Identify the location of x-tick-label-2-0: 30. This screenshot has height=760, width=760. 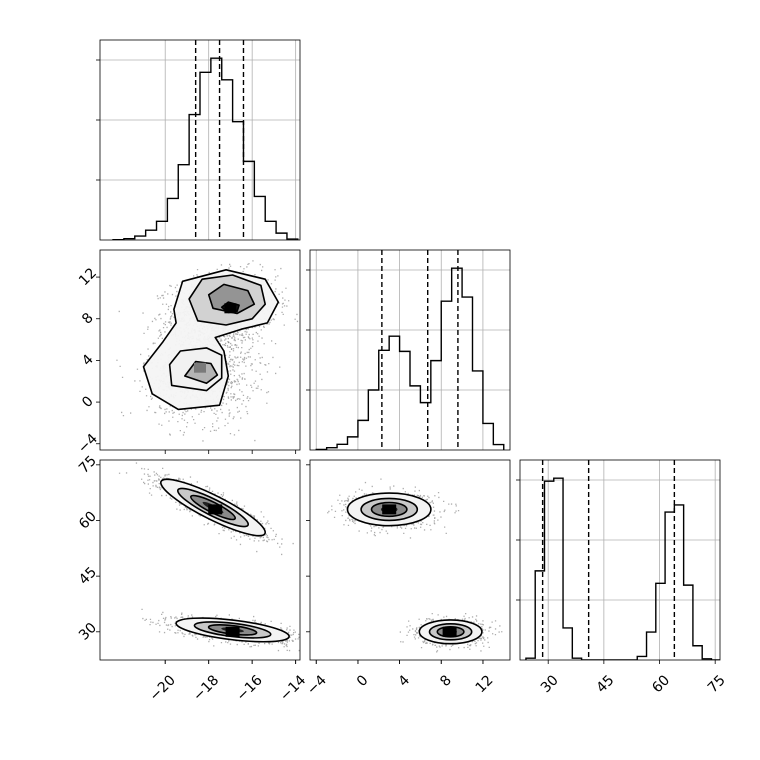
(550, 684).